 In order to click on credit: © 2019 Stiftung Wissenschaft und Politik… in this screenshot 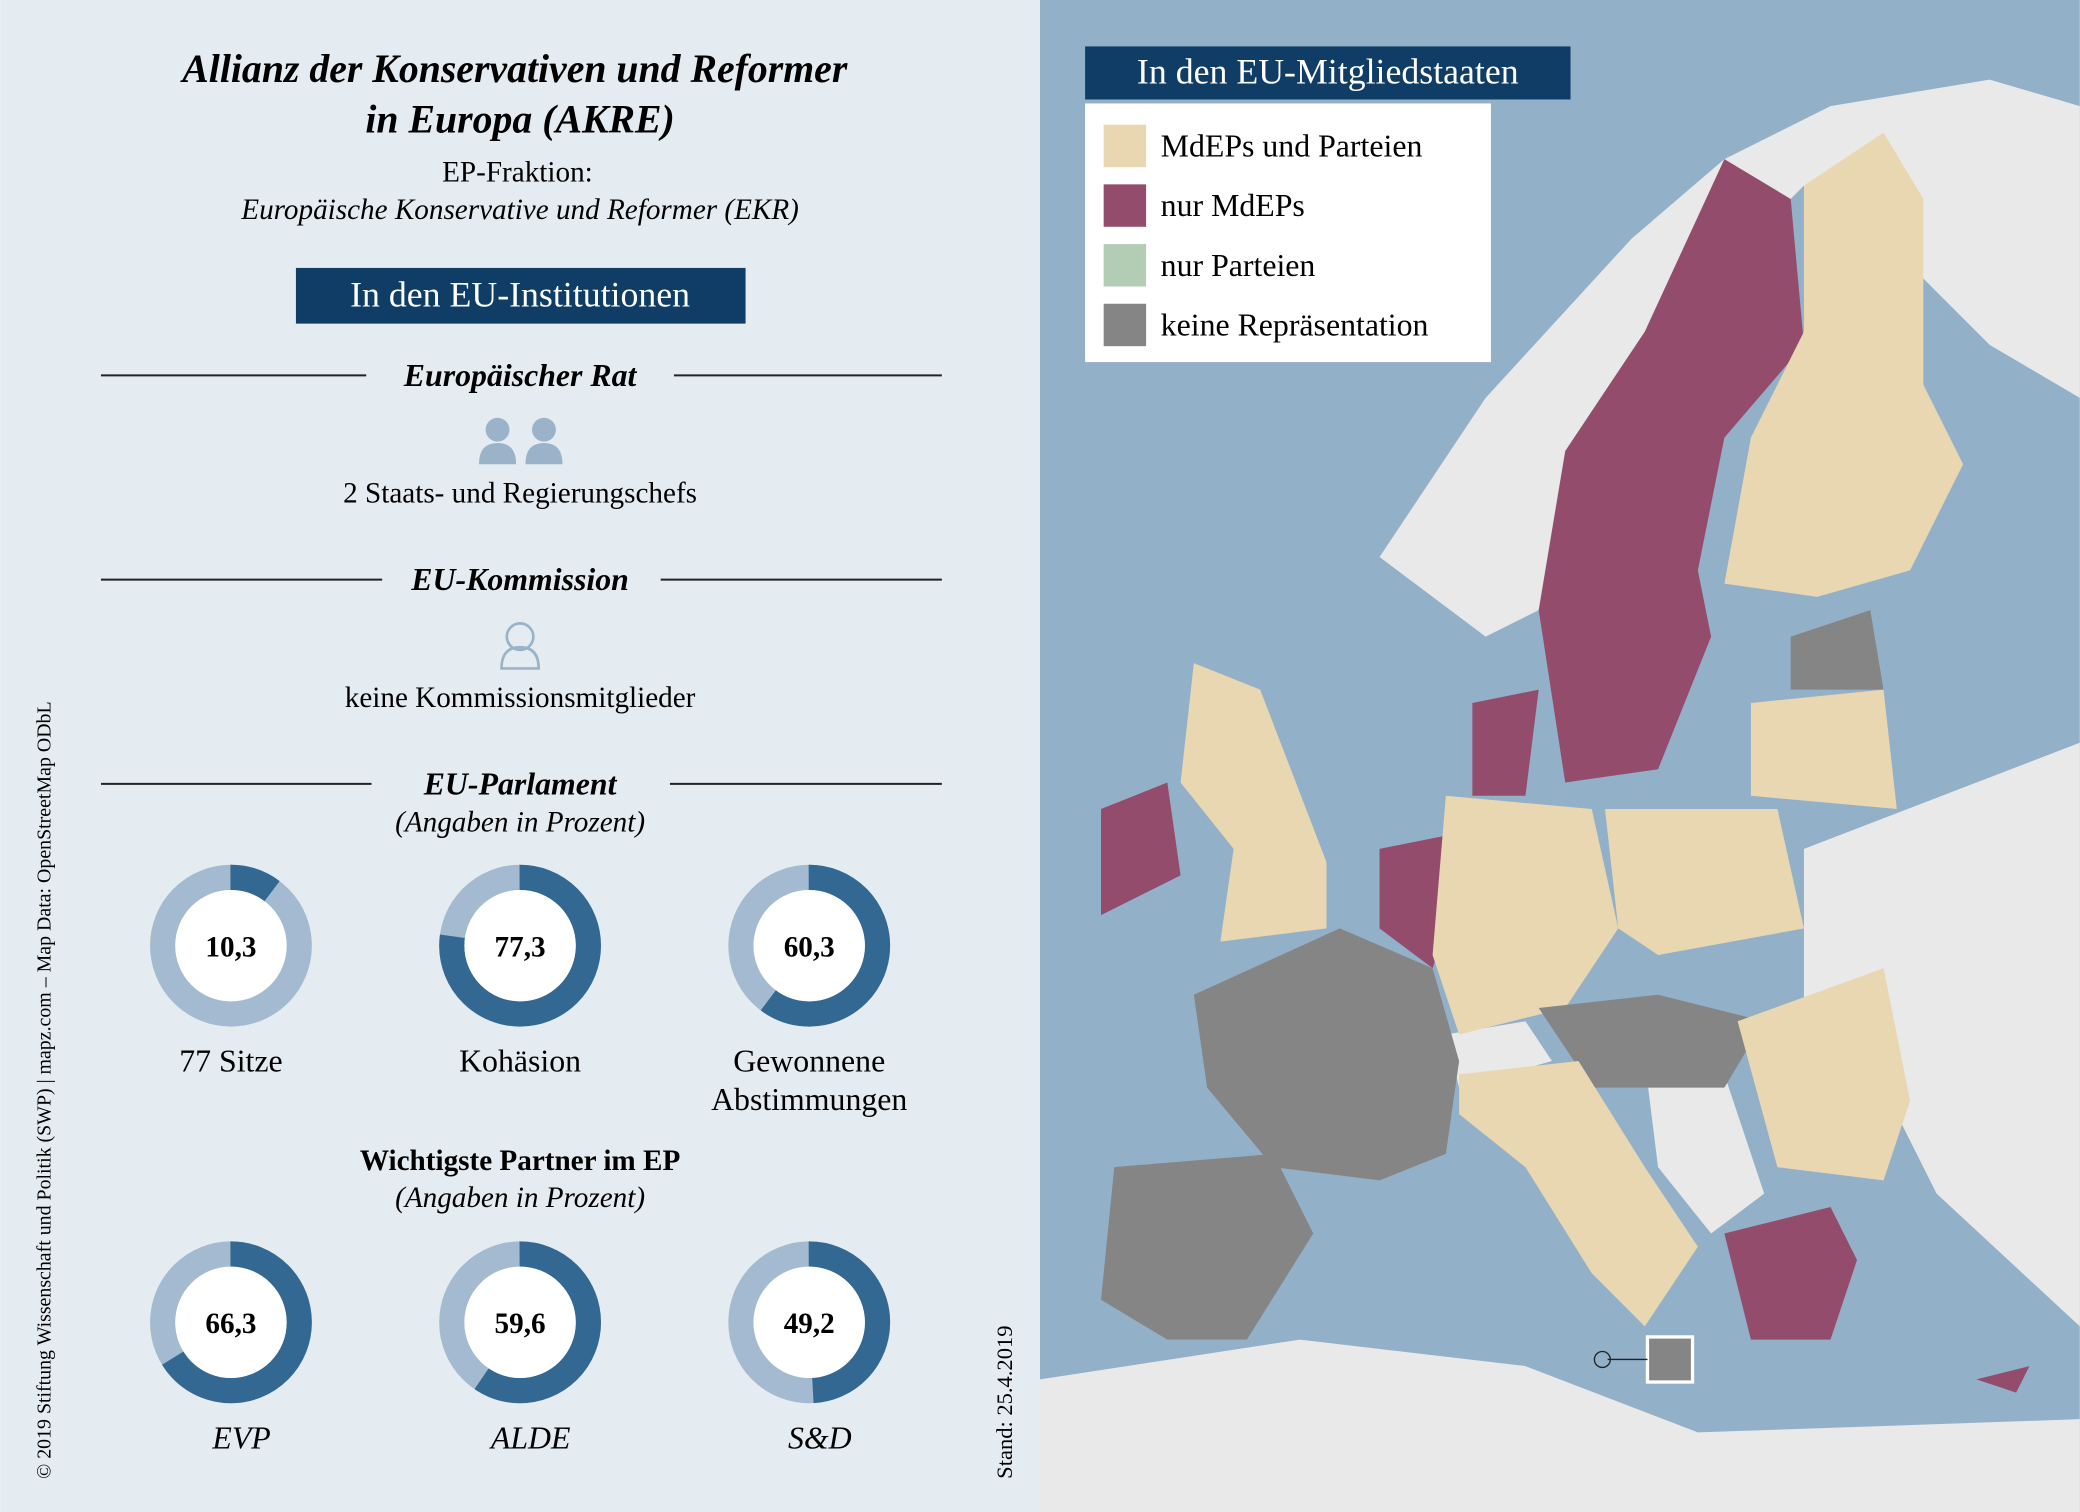, I will do `click(45, 1089)`.